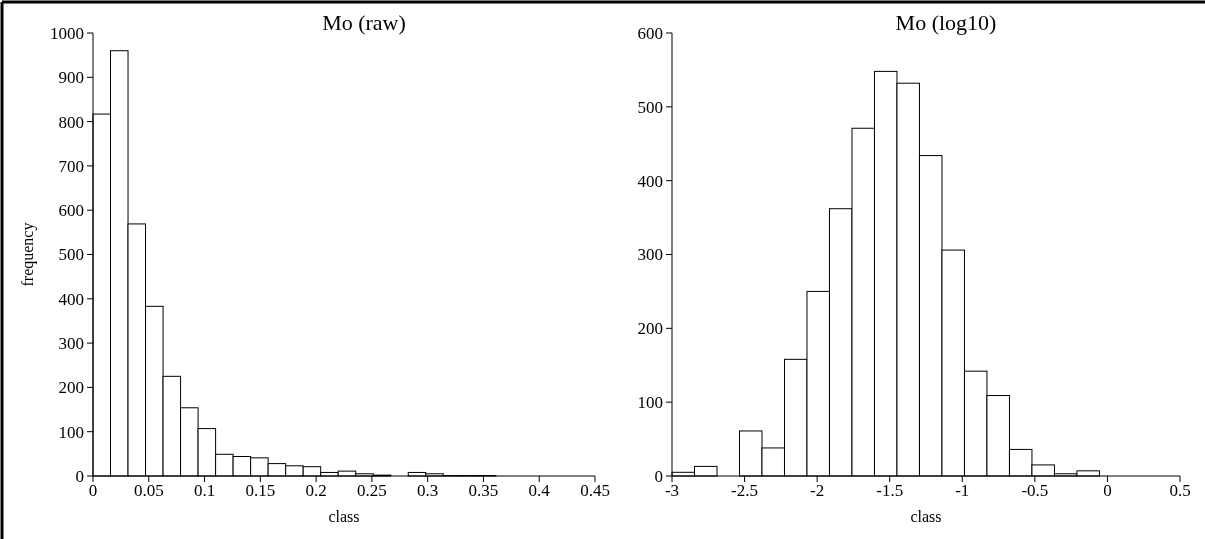 The height and width of the screenshot is (539, 1205). I want to click on x-tick-label: 0.15, so click(260, 490).